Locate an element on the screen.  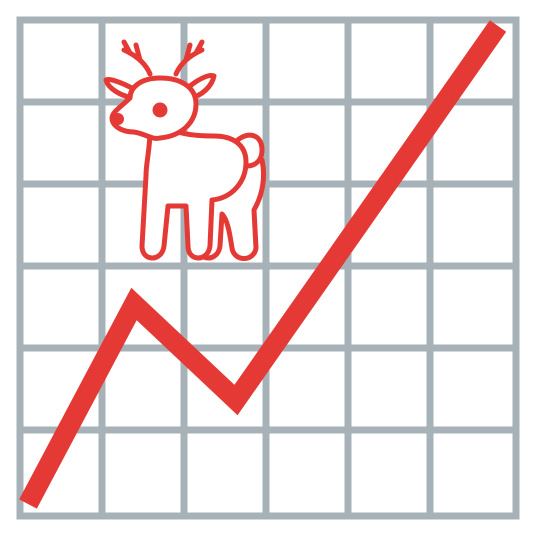
deer-antler-right is located at coordinates (189, 58).